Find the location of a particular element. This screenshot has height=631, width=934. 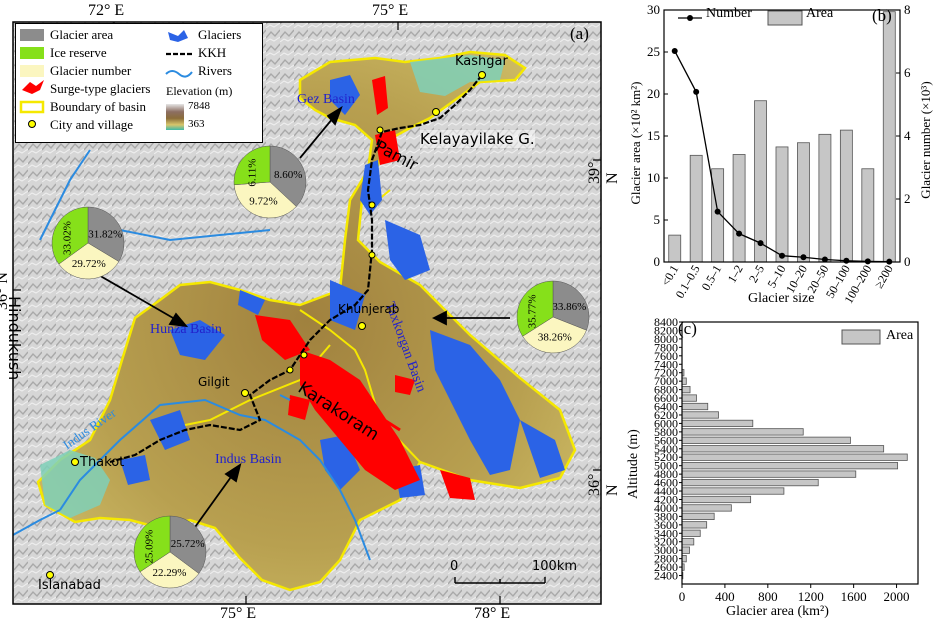

y-tick-label: 7400 is located at coordinates (666, 364).